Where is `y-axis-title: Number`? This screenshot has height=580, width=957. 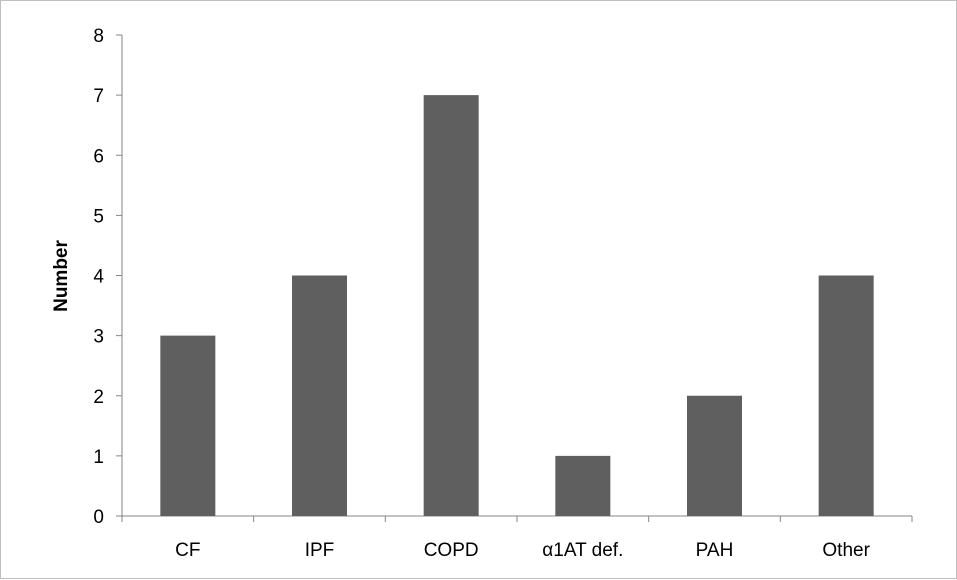
y-axis-title: Number is located at coordinates (61, 276).